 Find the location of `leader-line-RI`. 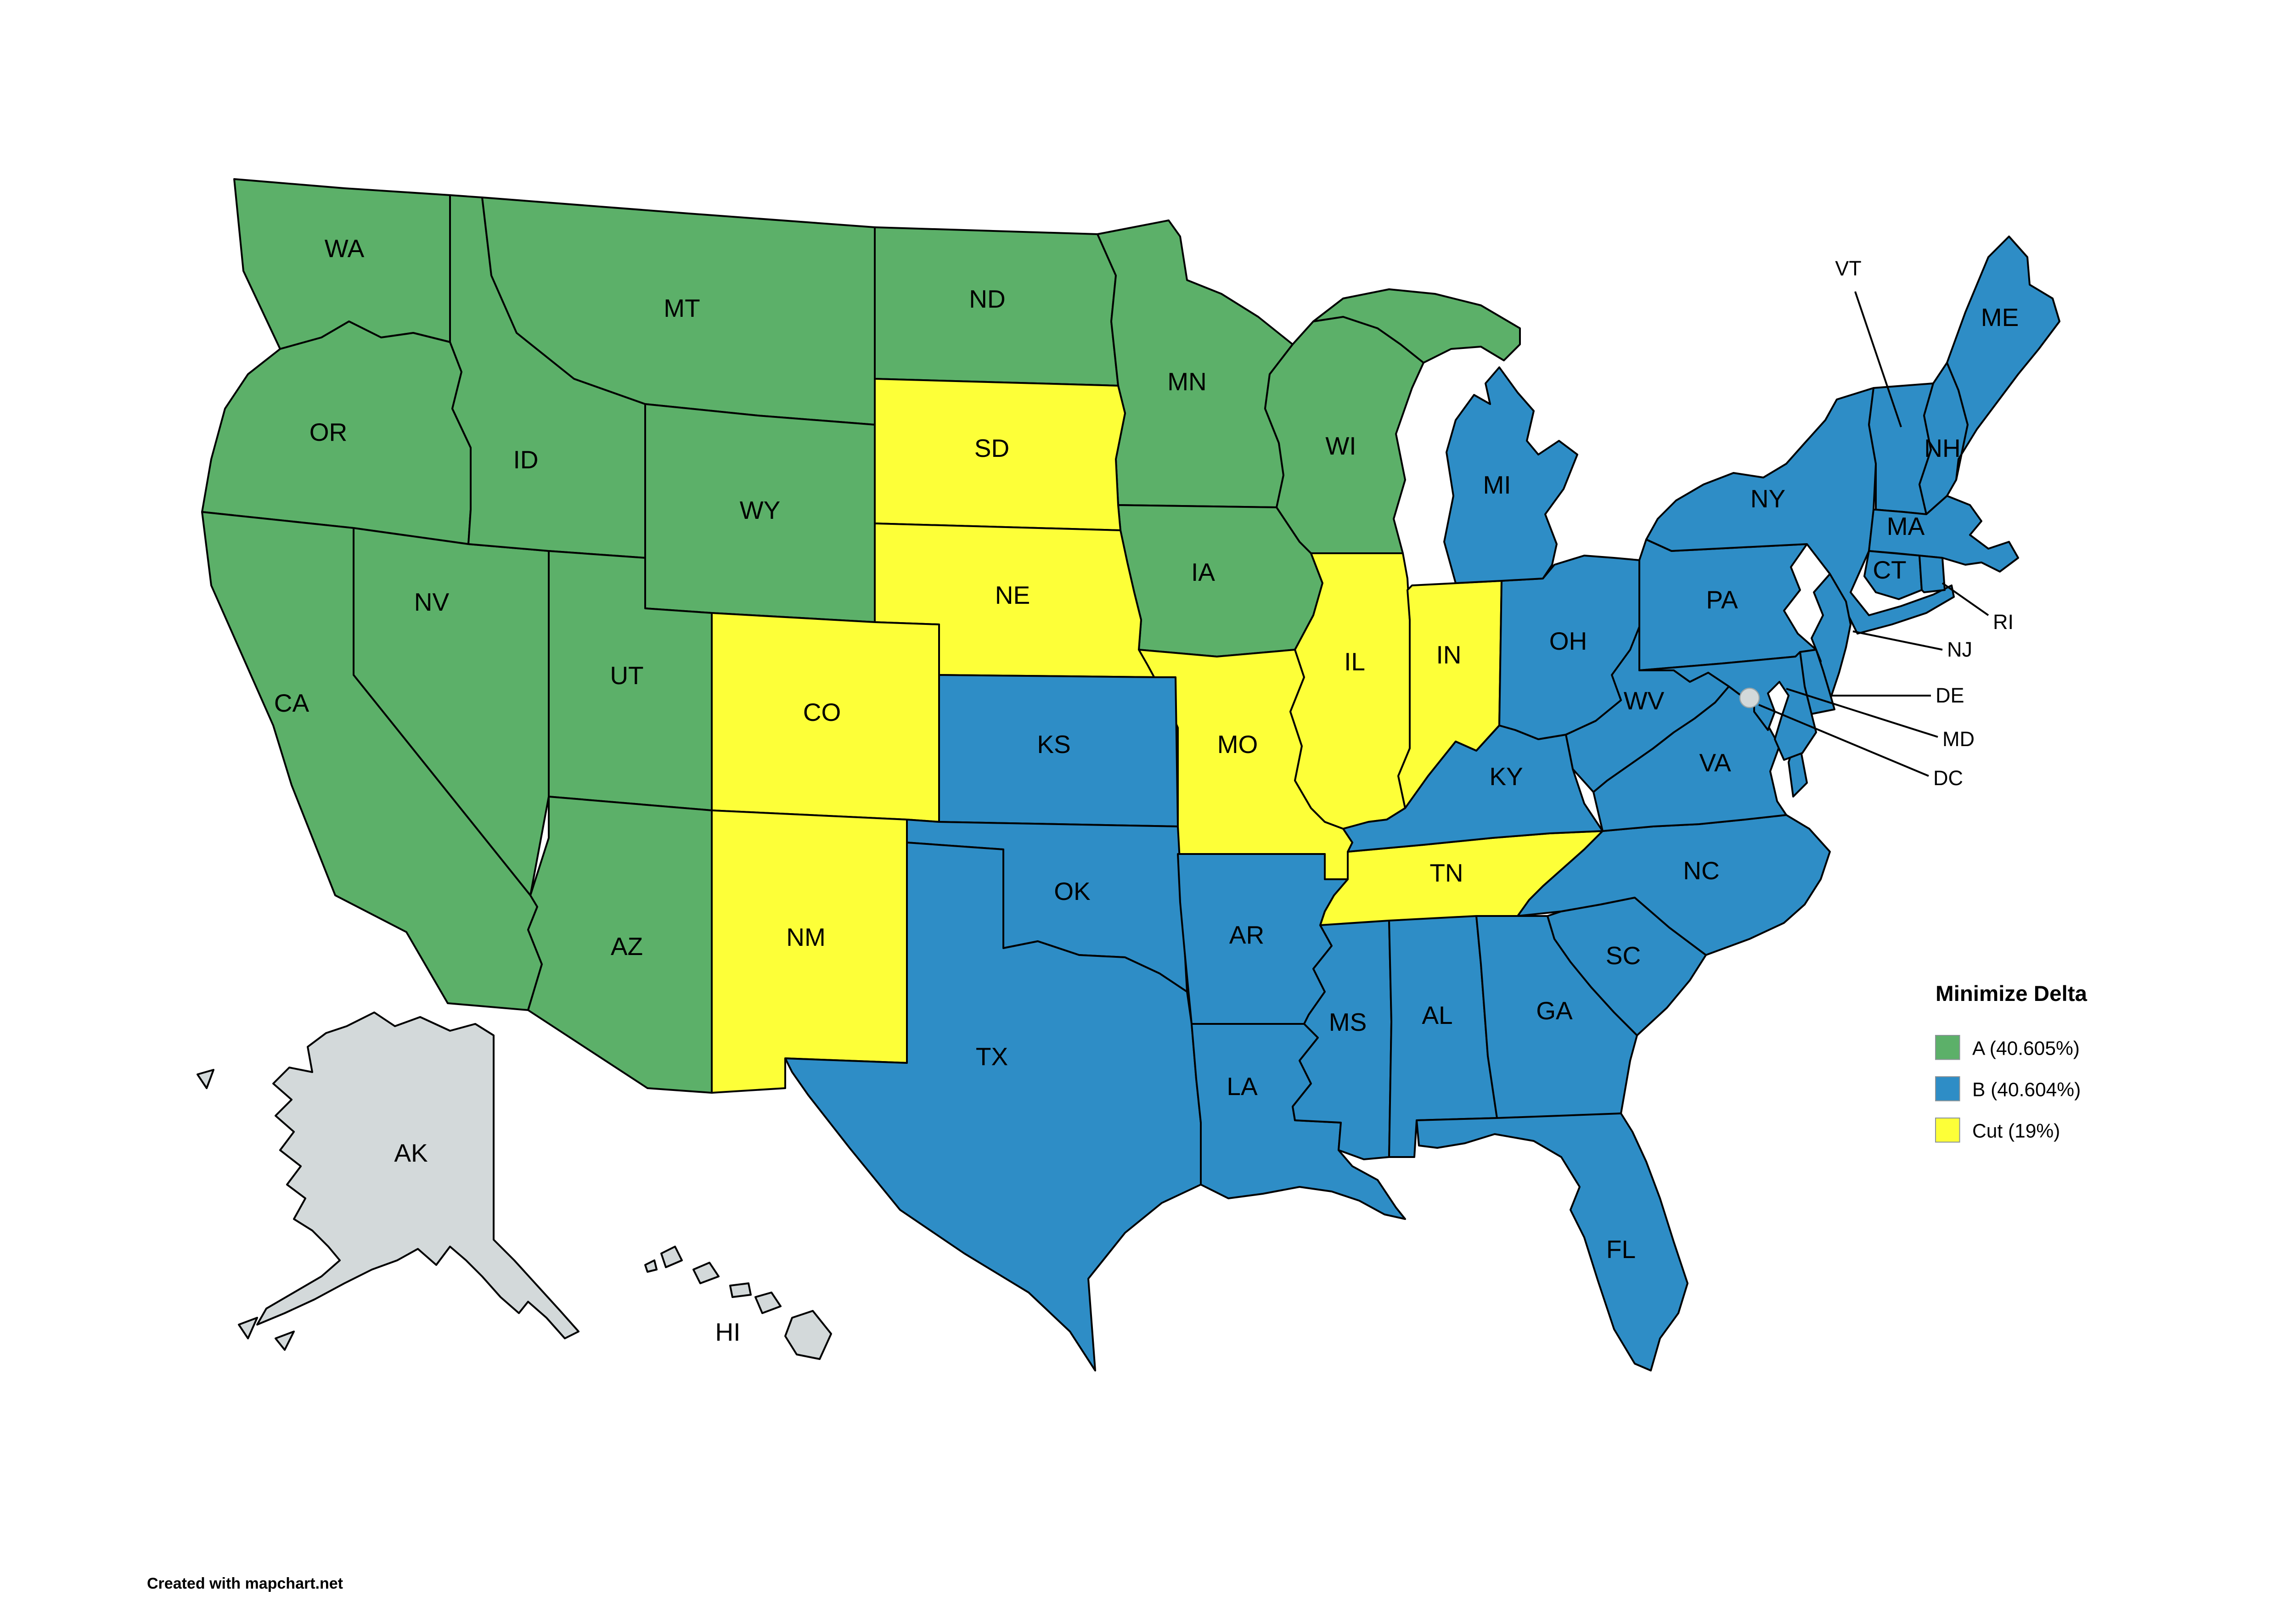

leader-line-RI is located at coordinates (1965, 599).